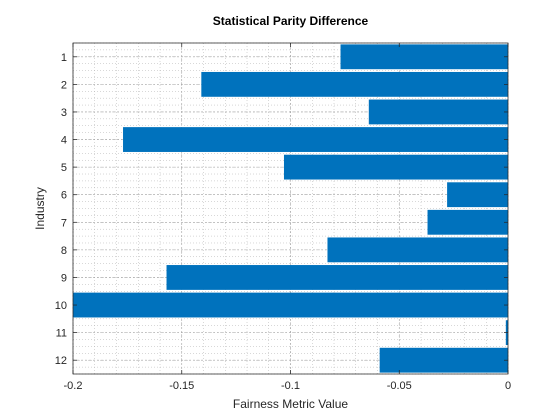 This screenshot has height=420, width=560. Describe the element at coordinates (508, 386) in the screenshot. I see `x-tick-label: 0` at that location.